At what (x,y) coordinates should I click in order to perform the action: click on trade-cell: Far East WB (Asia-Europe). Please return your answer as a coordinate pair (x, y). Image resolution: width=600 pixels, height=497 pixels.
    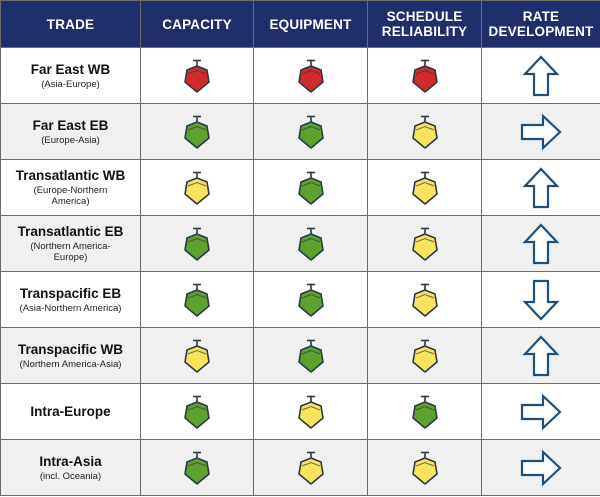
    Looking at the image, I should click on (70, 75).